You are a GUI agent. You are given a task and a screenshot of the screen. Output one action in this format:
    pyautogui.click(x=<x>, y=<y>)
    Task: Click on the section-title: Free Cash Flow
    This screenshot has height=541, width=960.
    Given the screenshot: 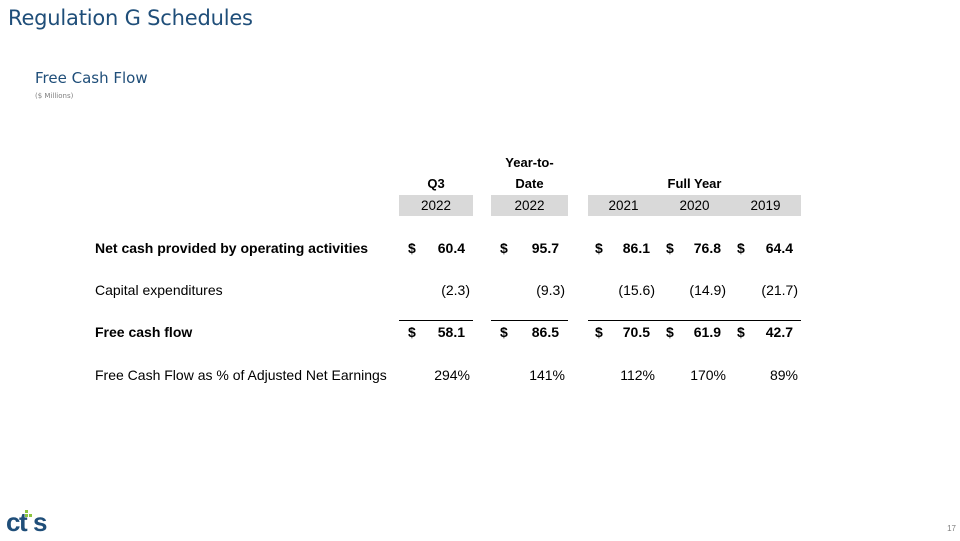 What is the action you would take?
    pyautogui.click(x=91, y=78)
    